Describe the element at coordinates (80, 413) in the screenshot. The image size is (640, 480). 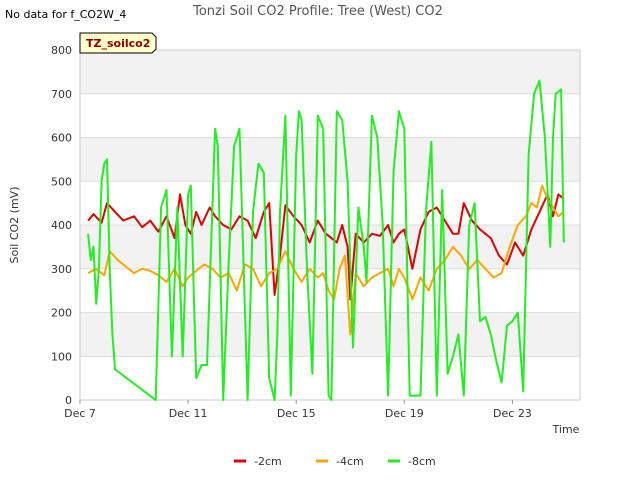
I see `x-tick-label: Dec 7` at that location.